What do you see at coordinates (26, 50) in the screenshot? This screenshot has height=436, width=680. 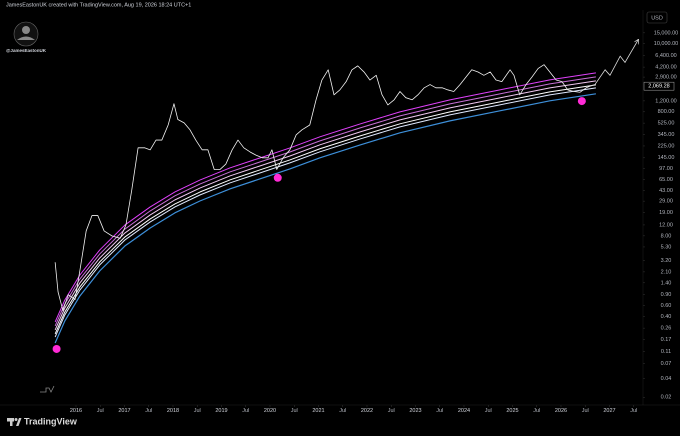 I see `handle: @JamesEastonUK` at bounding box center [26, 50].